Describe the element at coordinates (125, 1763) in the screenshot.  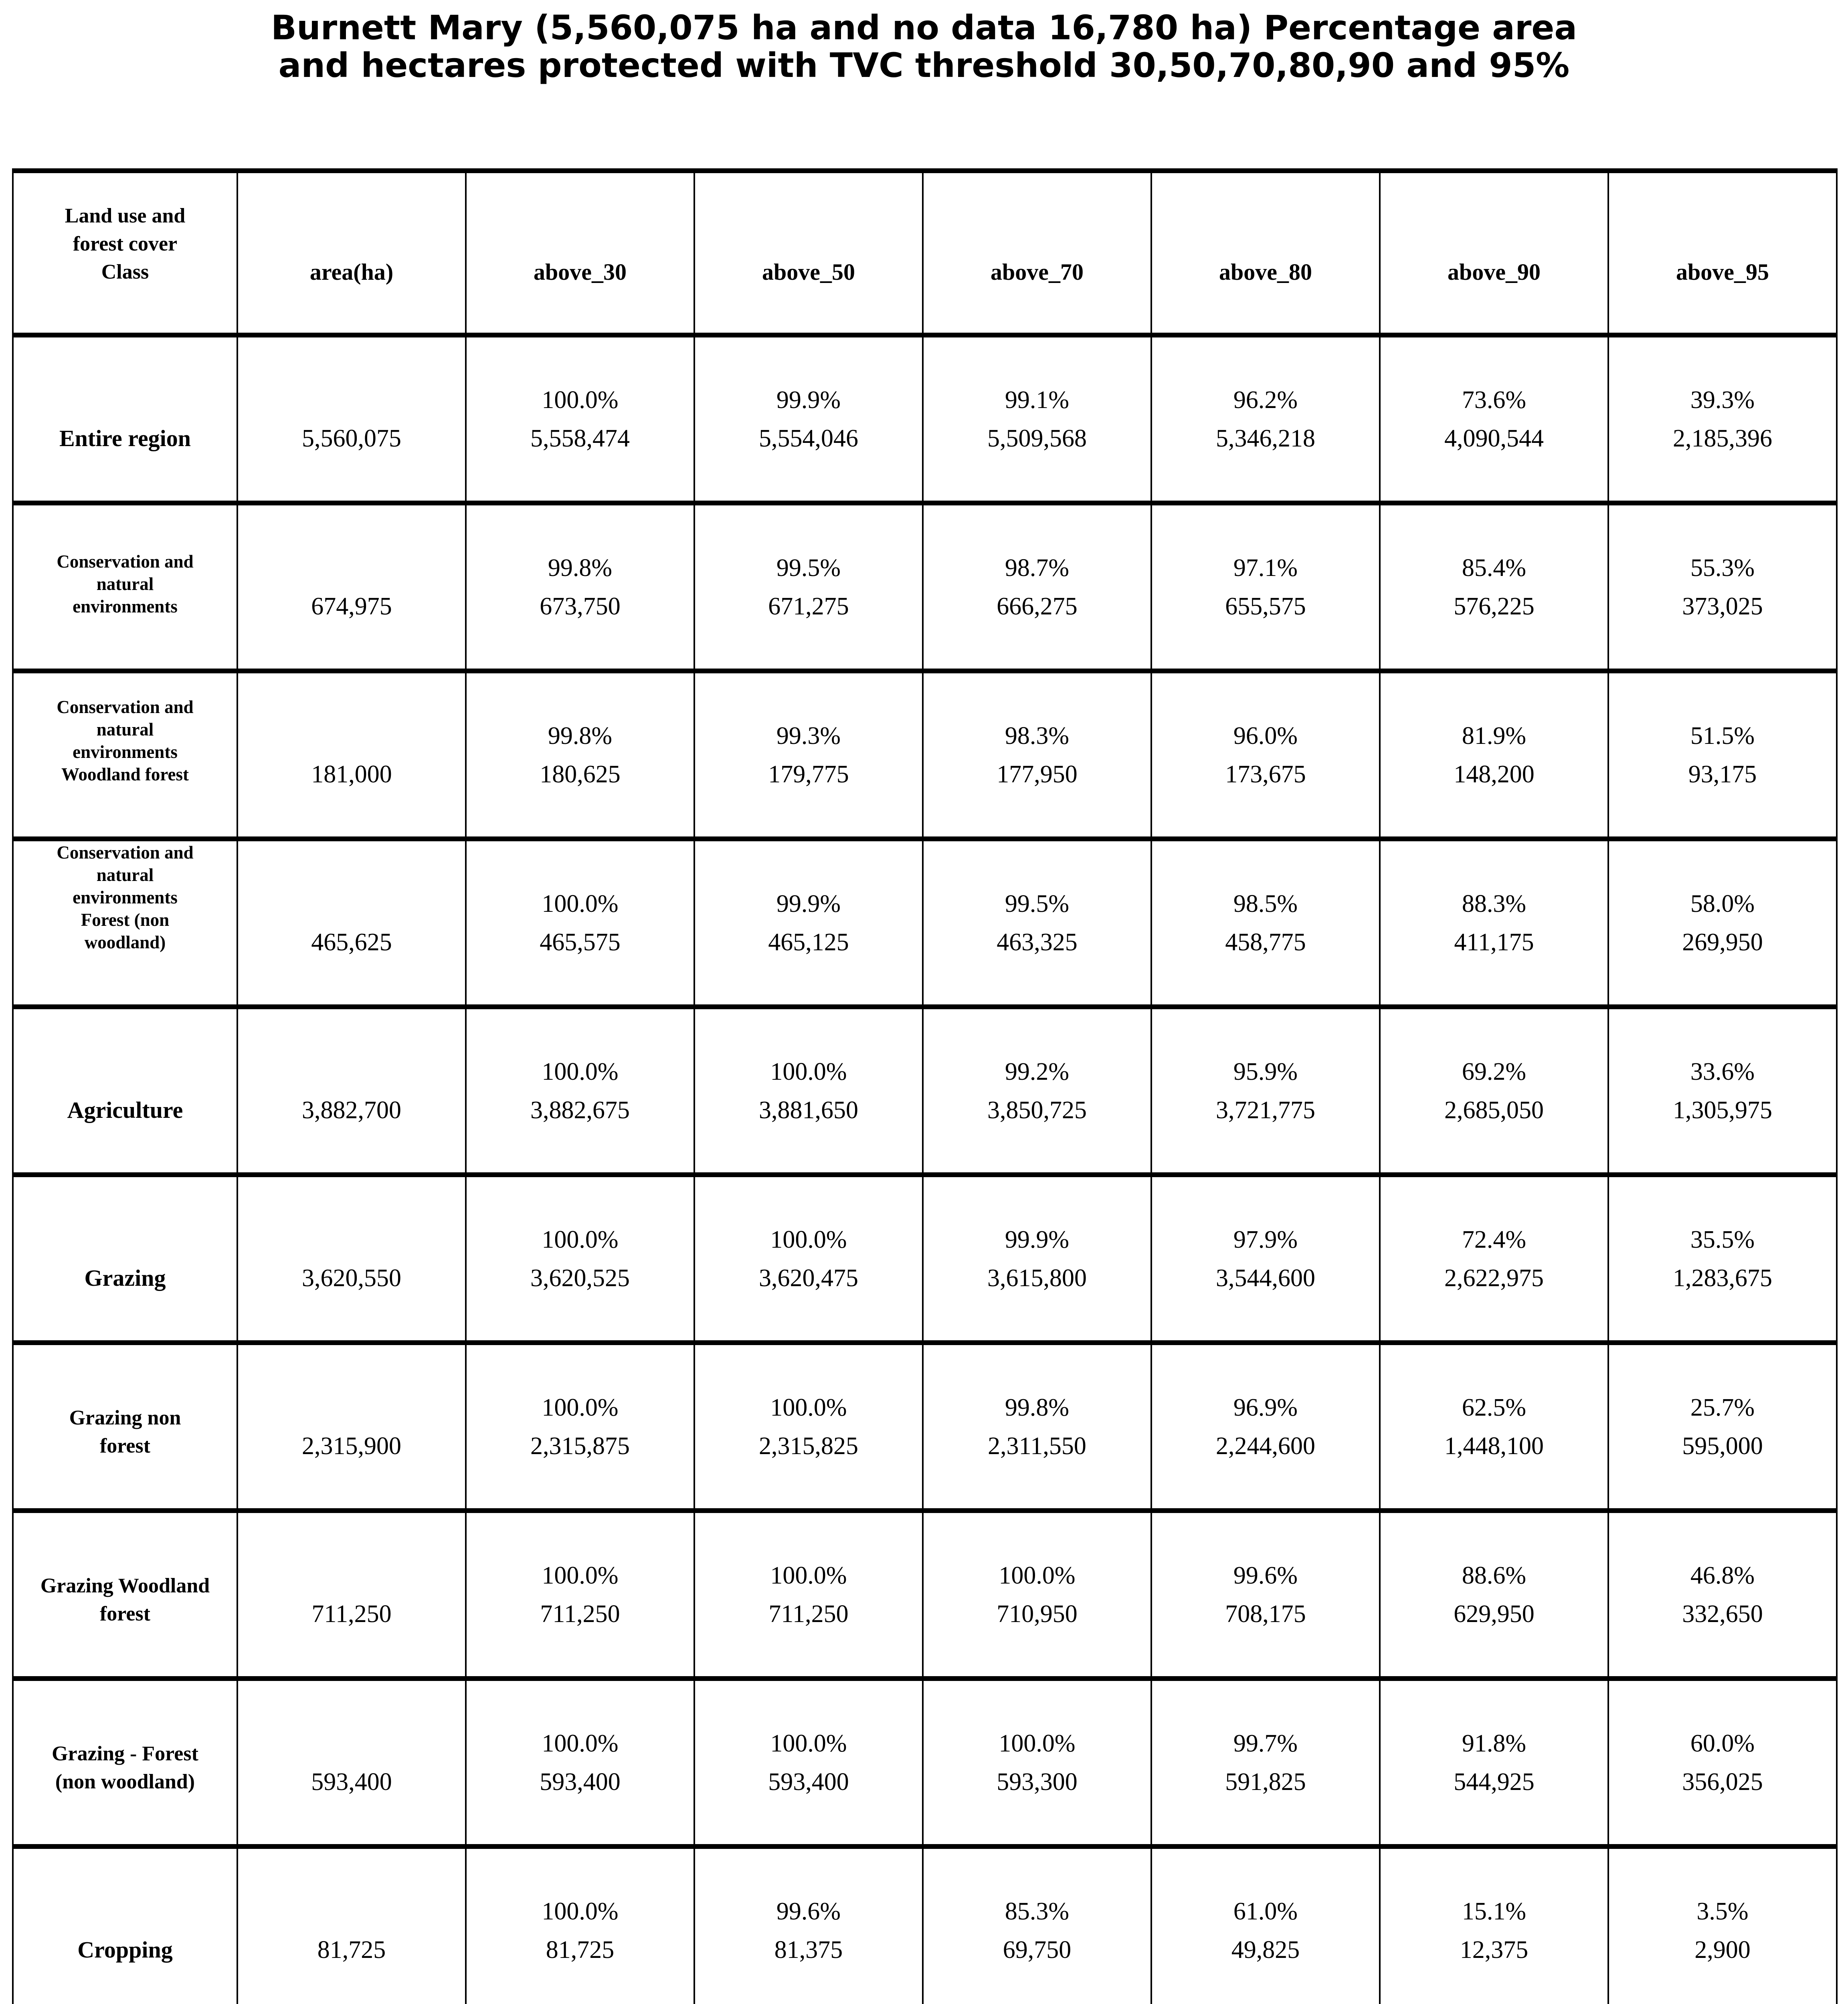
I see `row-label: Grazing - Forest (non woodland)` at that location.